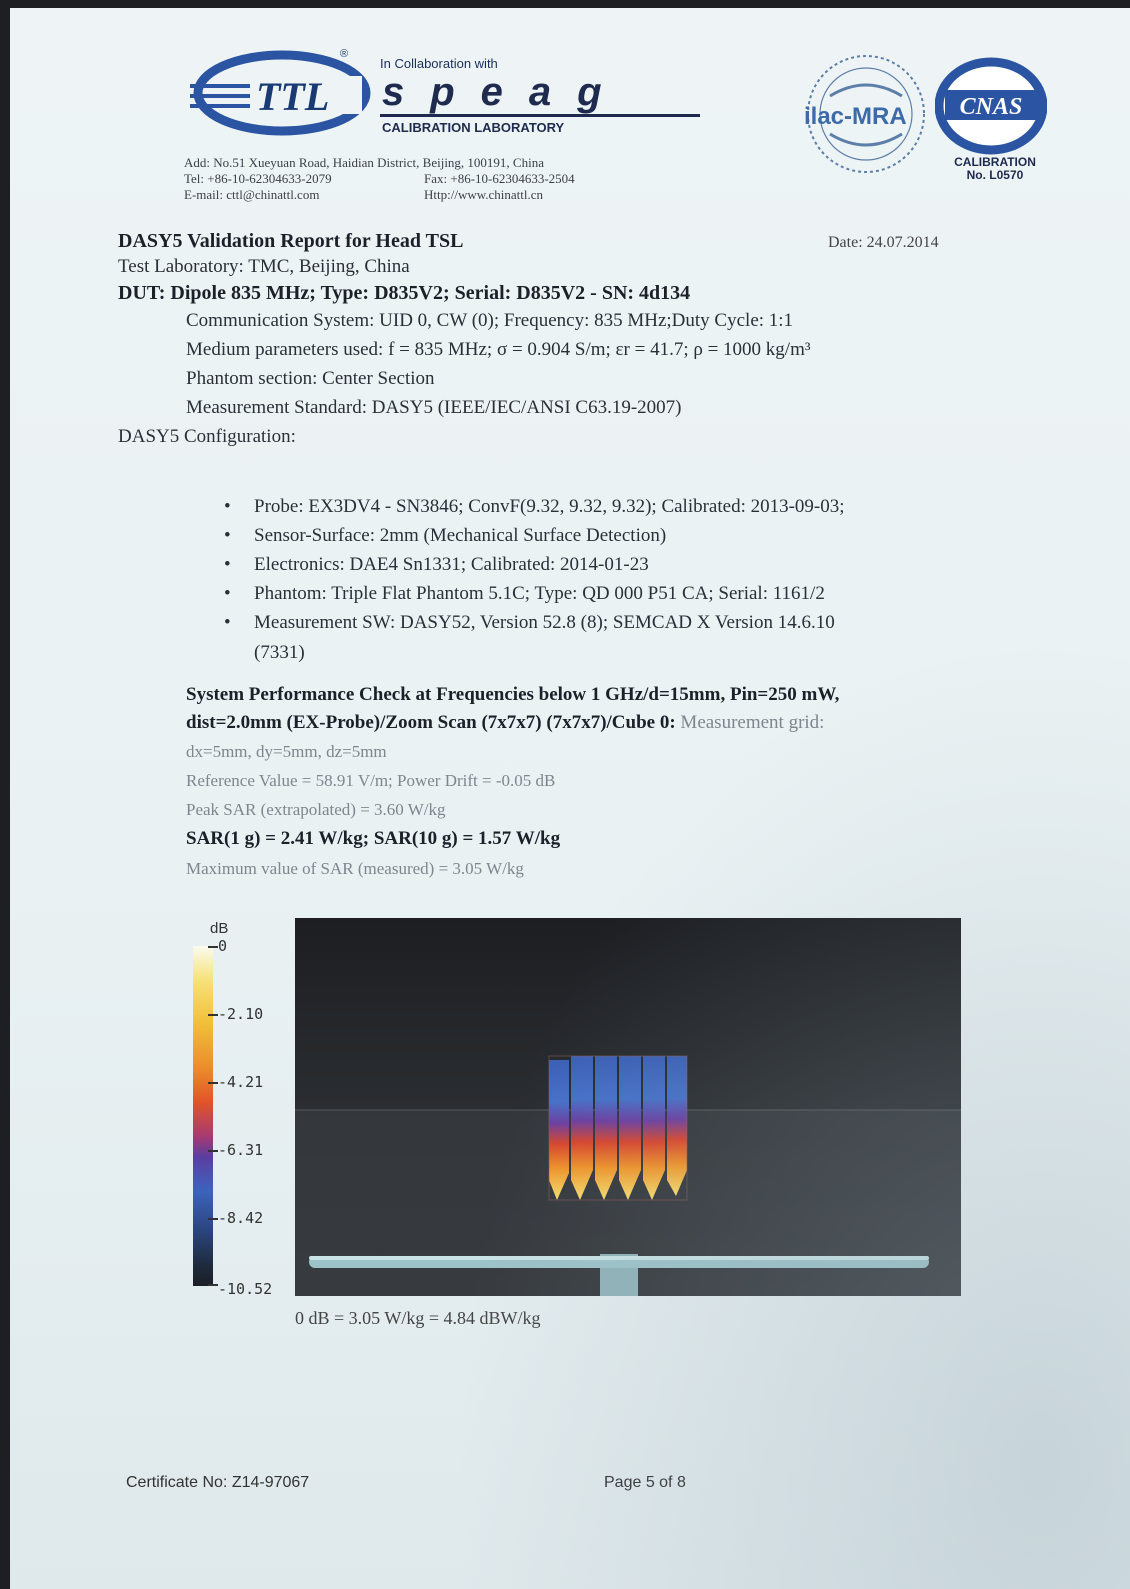 The height and width of the screenshot is (1589, 1130). What do you see at coordinates (286, 751) in the screenshot?
I see `grid-spacing: dx=5mm, dy=5mm, dz=5mm` at bounding box center [286, 751].